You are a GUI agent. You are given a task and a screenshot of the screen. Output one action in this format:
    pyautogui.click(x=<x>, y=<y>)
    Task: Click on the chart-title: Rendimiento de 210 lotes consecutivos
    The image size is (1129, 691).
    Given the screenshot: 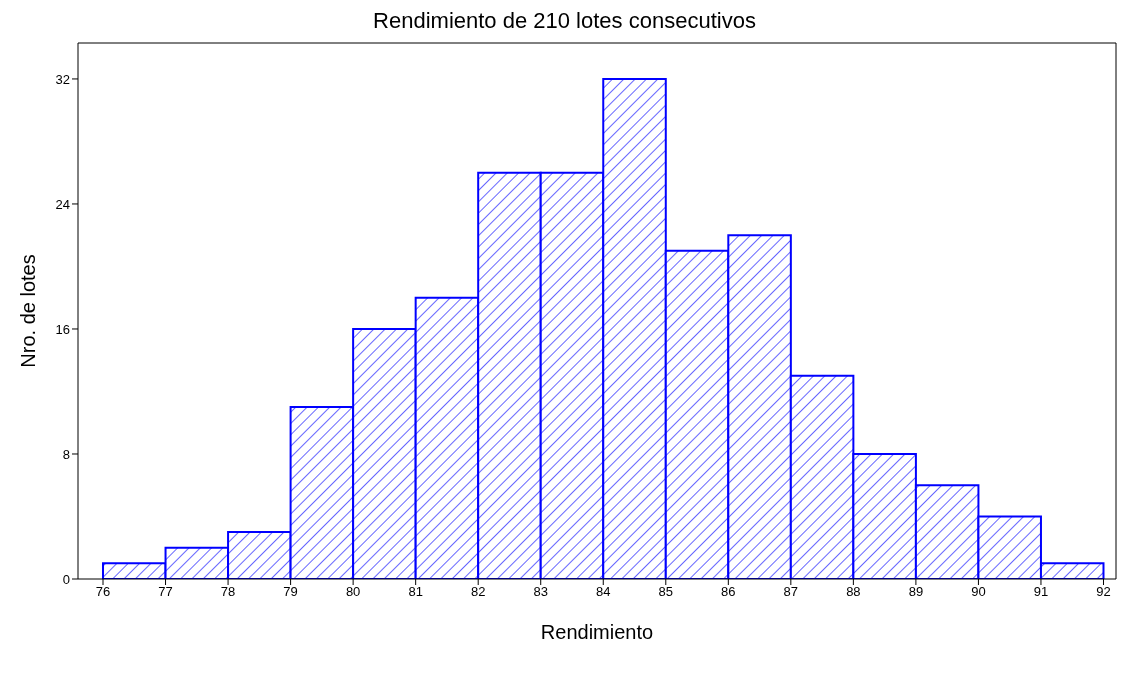 What is the action you would take?
    pyautogui.click(x=564, y=21)
    